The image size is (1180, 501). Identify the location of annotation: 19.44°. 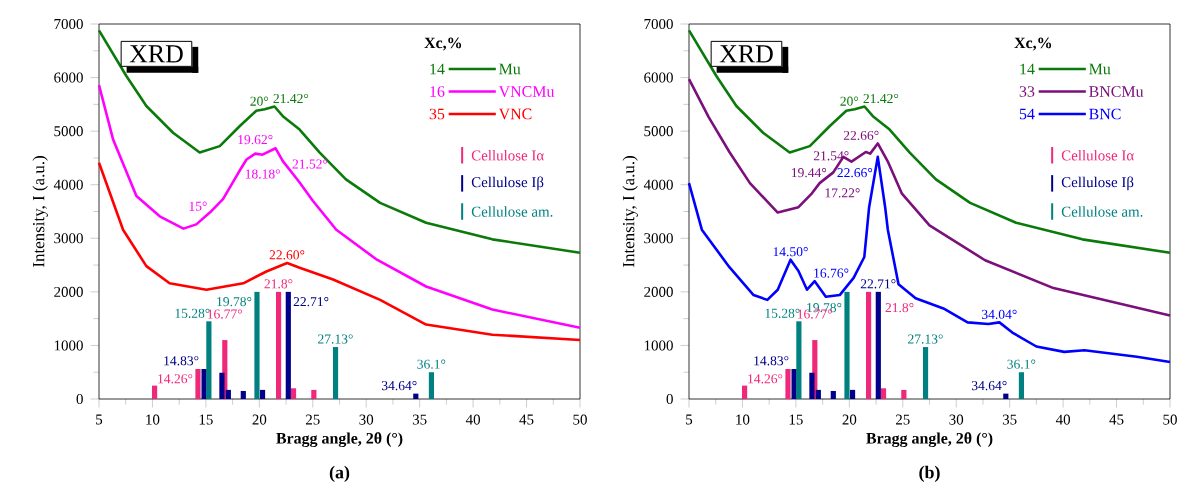
(809, 173).